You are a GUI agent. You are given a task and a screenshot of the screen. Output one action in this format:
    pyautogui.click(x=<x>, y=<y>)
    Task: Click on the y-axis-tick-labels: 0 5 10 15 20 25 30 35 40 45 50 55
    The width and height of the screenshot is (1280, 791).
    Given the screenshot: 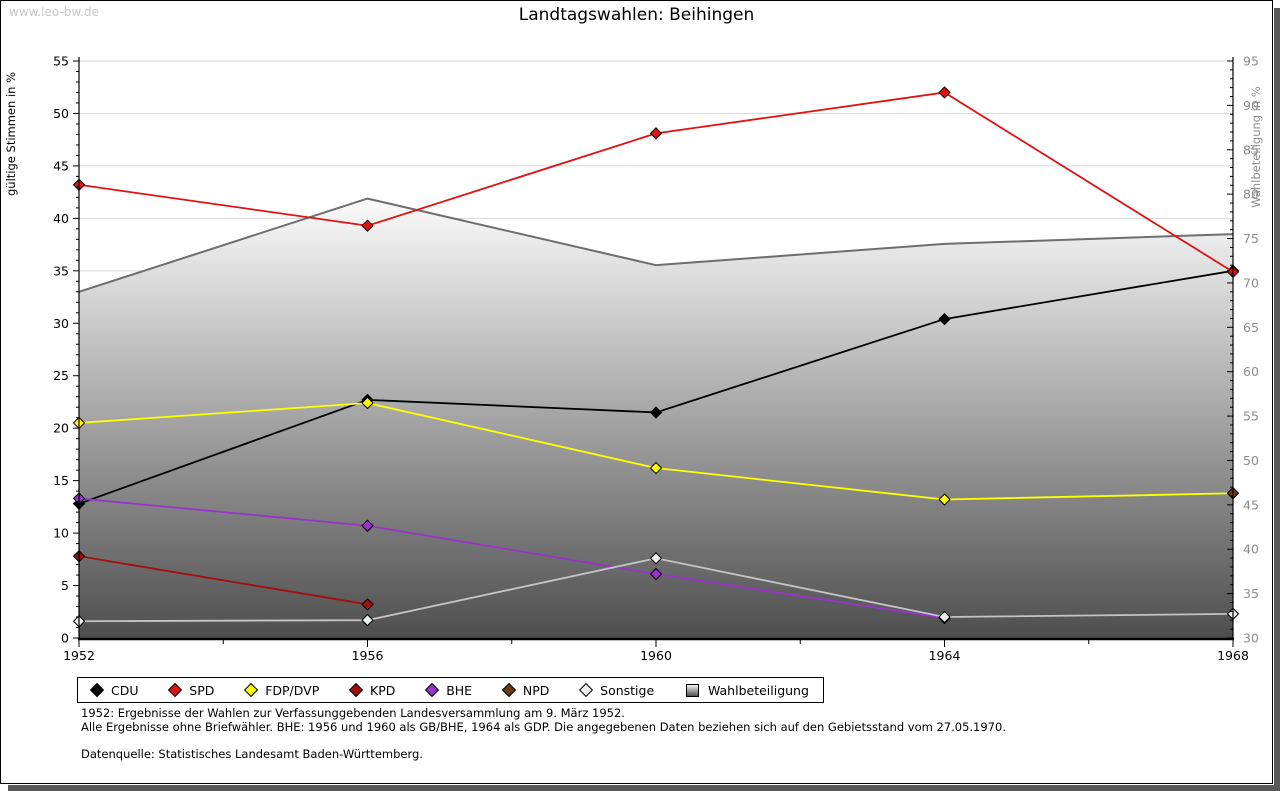 What is the action you would take?
    pyautogui.click(x=61, y=350)
    